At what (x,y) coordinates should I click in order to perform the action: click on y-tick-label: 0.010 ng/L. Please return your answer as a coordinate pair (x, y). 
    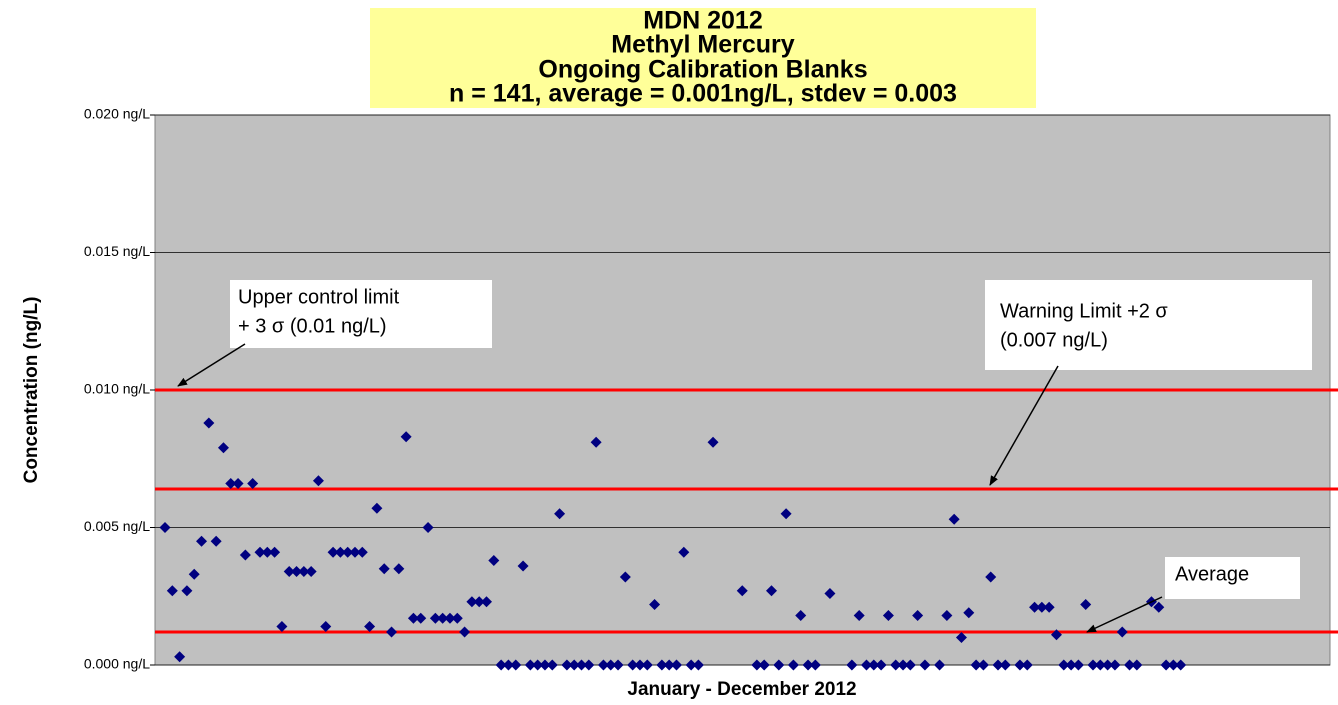
    Looking at the image, I should click on (117, 389).